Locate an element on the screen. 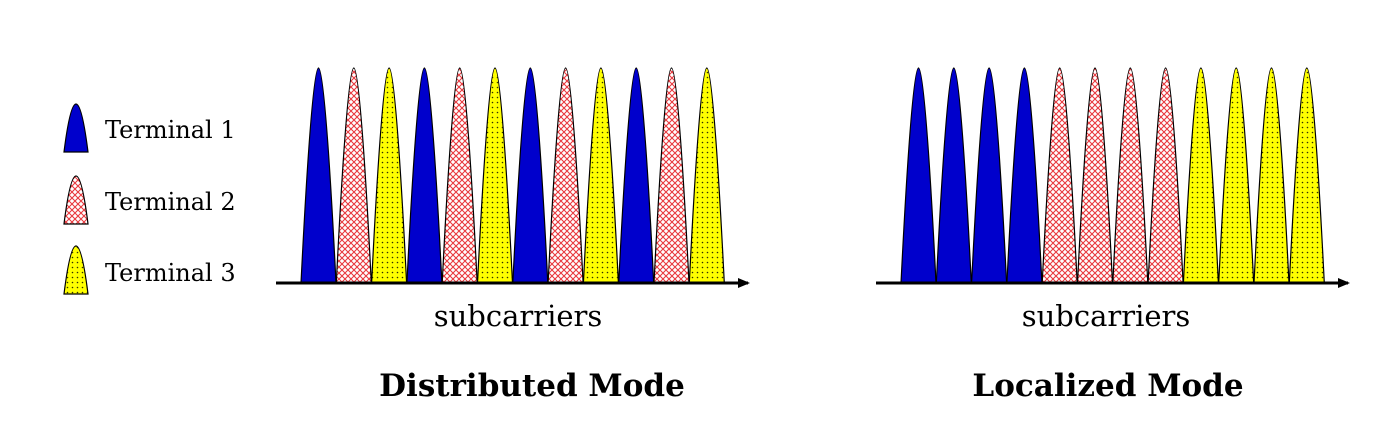 This screenshot has width=1400, height=447. legend-label-terminal-3: Terminal 3 is located at coordinates (170, 273).